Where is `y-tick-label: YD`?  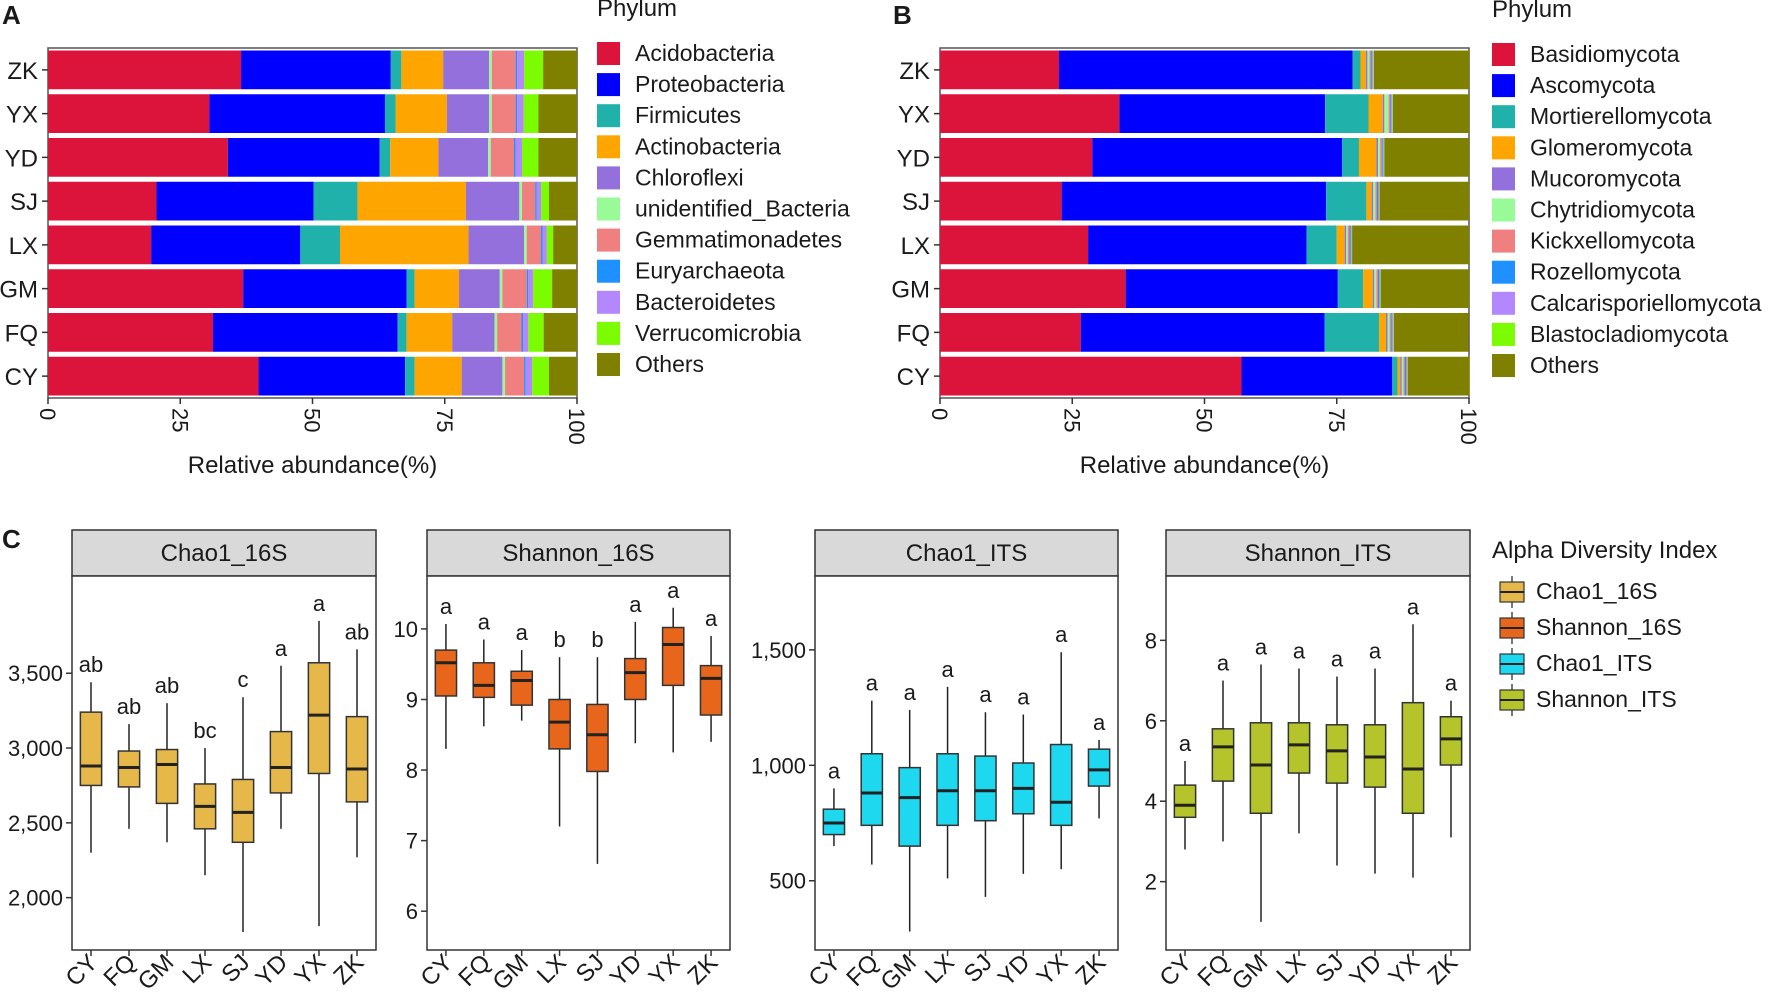 y-tick-label: YD is located at coordinates (913, 158).